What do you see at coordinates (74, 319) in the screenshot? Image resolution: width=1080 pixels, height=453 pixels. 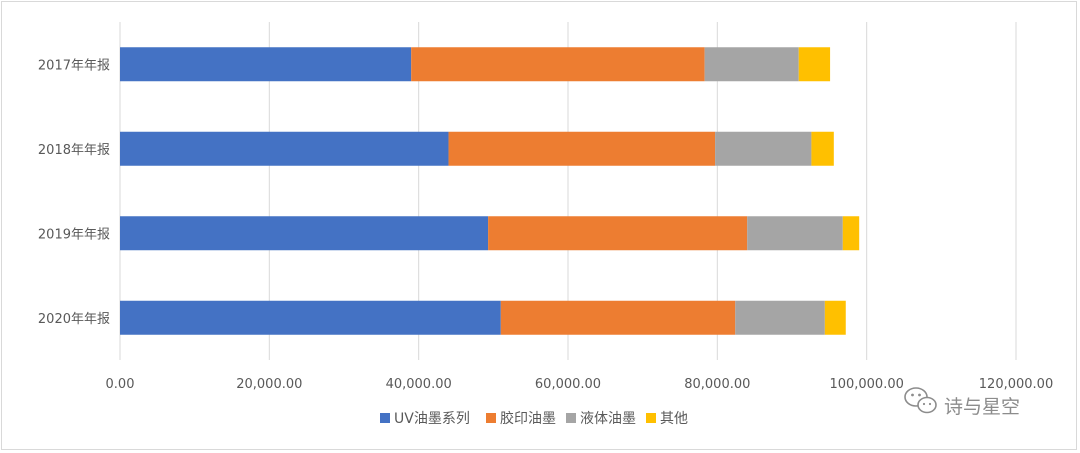 I see `category-label: 2020年年报` at bounding box center [74, 319].